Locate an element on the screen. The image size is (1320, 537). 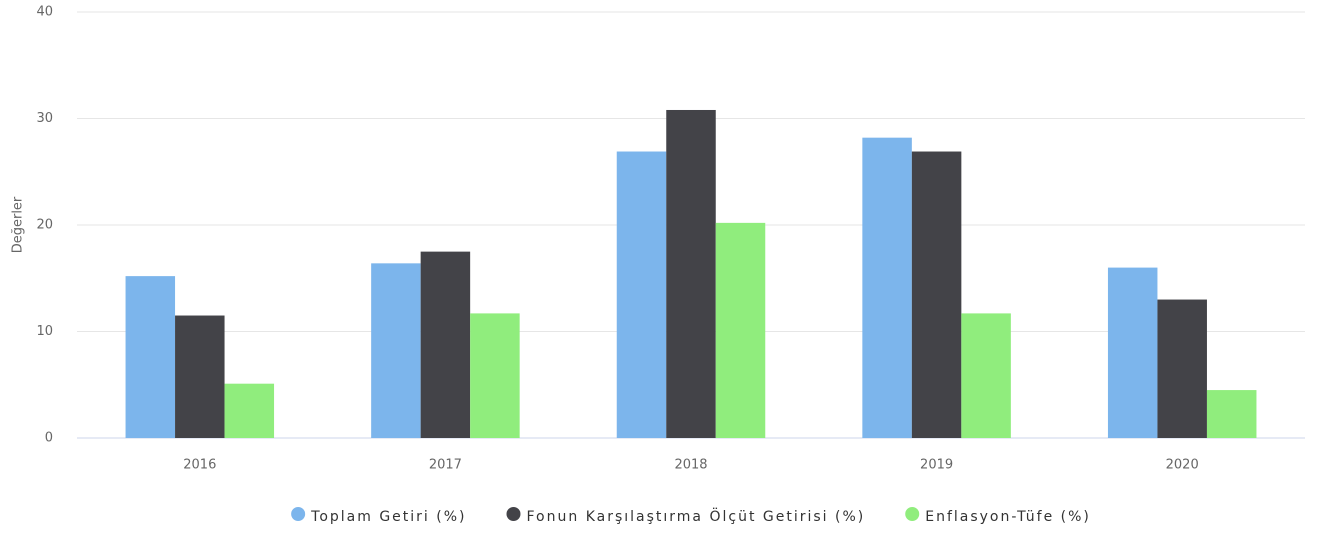
legend-label: Enflasyon-Tüfe (%) is located at coordinates (1008, 517).